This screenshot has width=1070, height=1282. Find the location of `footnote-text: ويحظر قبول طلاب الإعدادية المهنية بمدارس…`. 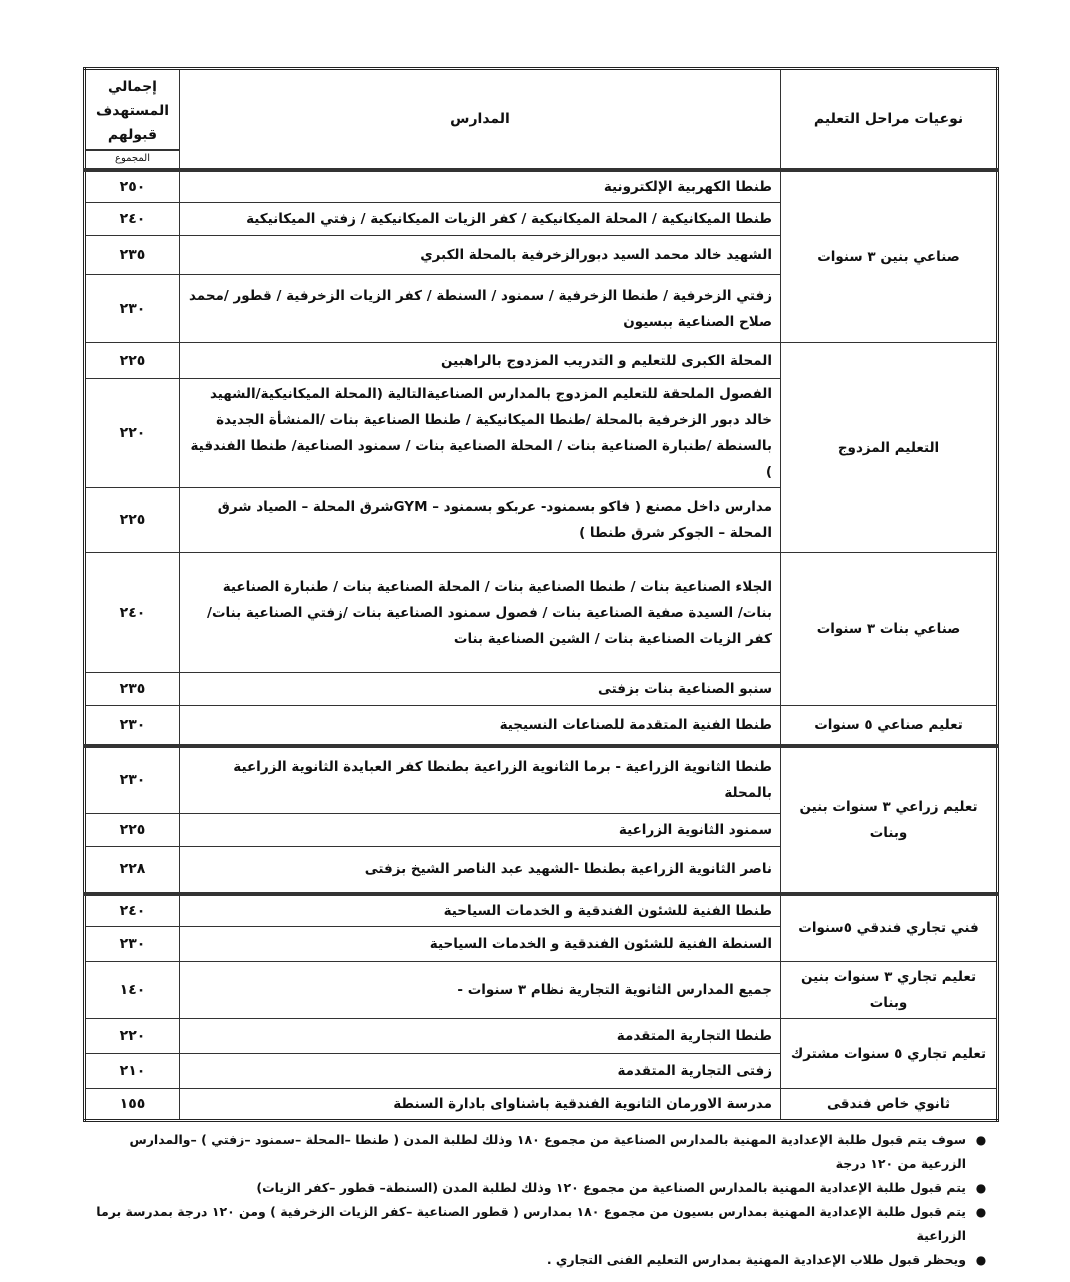

footnote-text: ويحظر قبول طلاب الإعدادية المهنية بمدارس… is located at coordinates (756, 1259).